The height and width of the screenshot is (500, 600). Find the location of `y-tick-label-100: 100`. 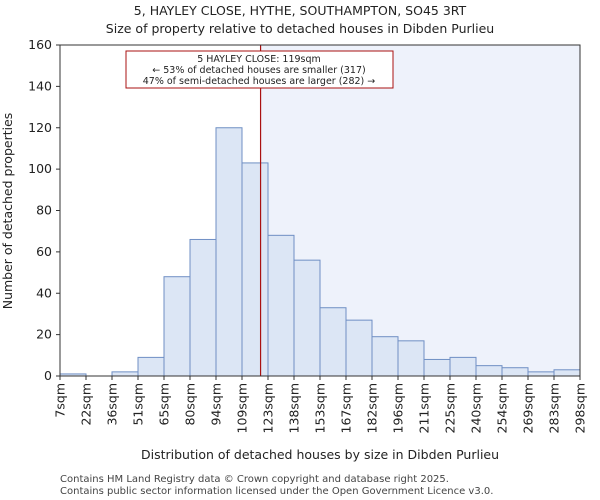

y-tick-label-100: 100 is located at coordinates (40, 168).